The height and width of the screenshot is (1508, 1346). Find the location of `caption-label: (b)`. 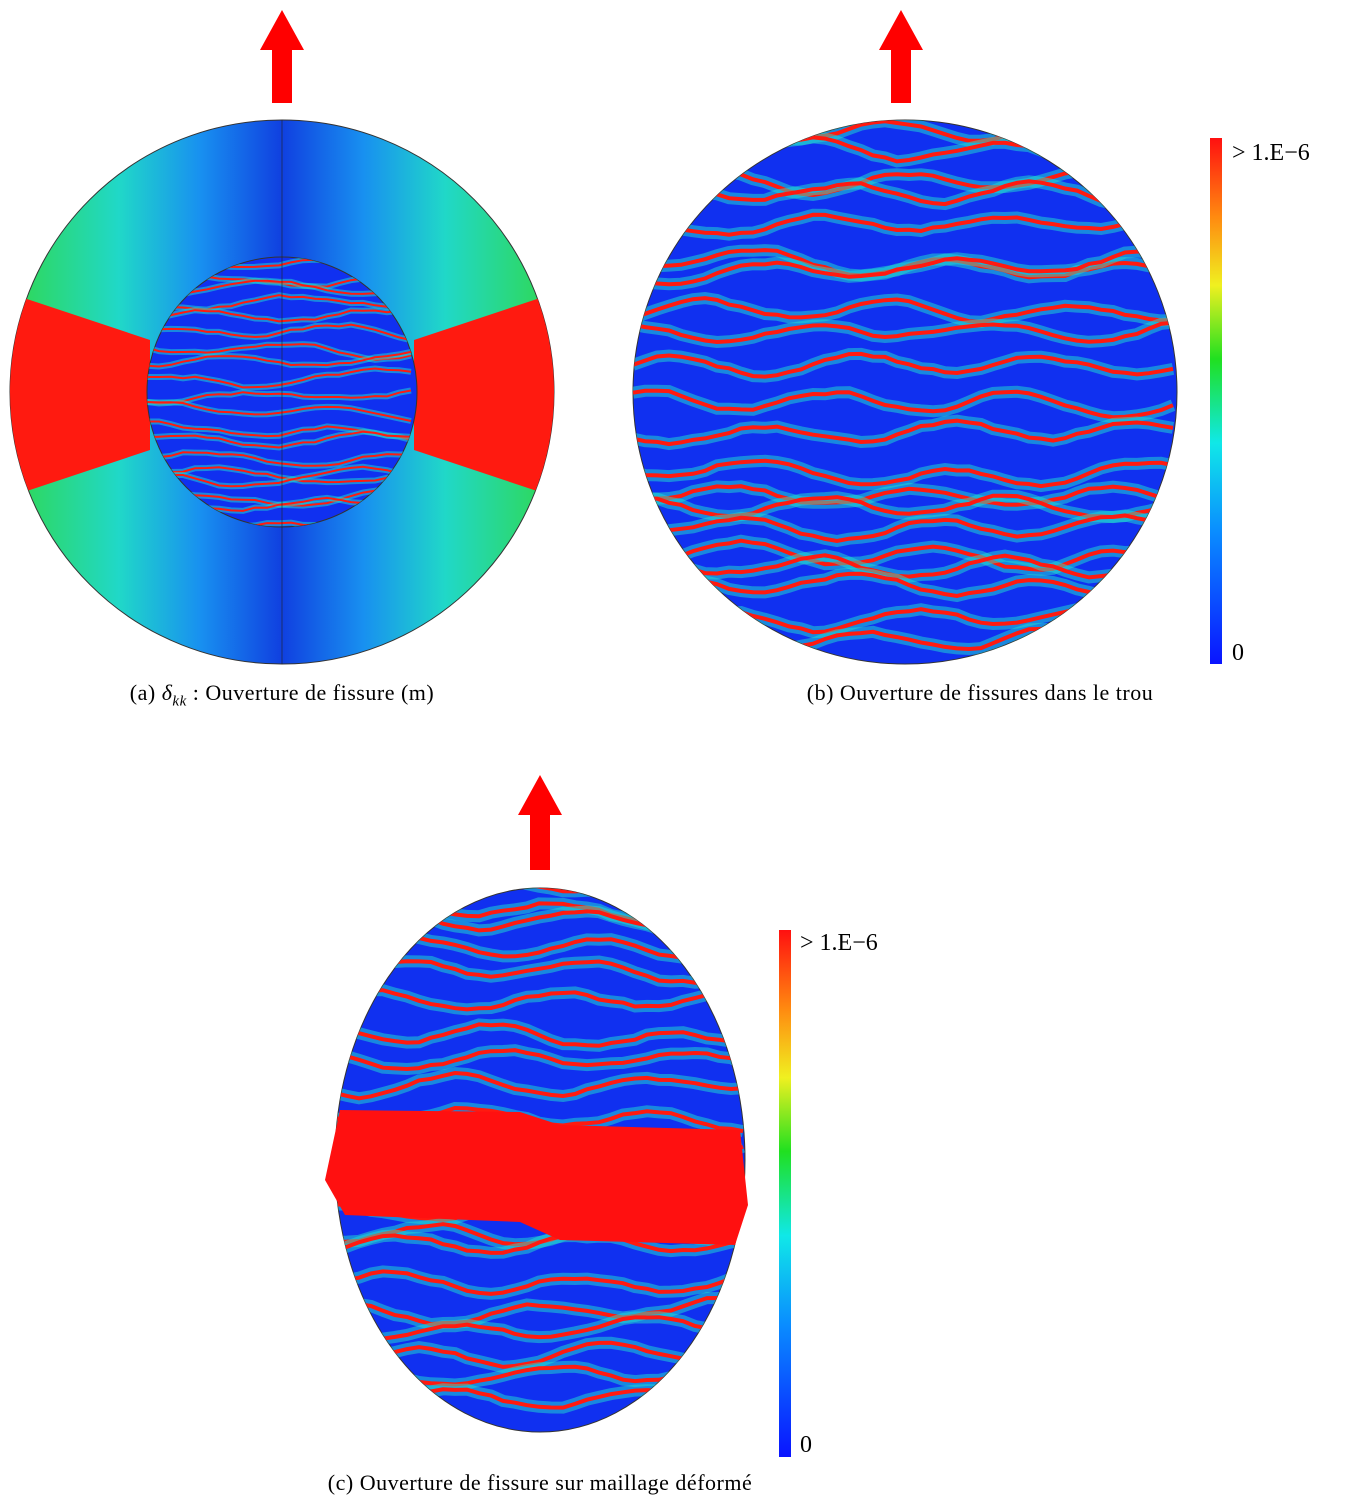

caption-label: (b) is located at coordinates (820, 692).